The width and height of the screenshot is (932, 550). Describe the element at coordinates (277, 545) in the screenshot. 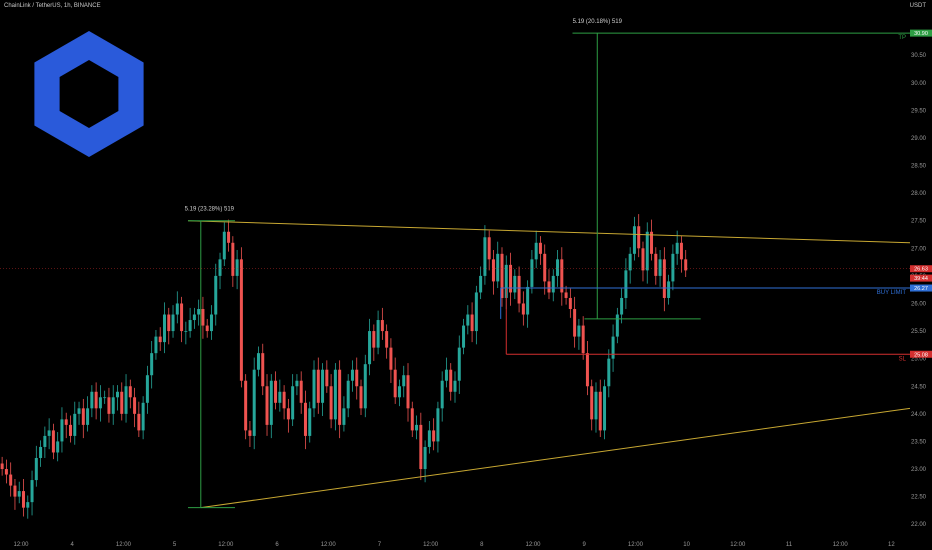

I see `x-tick-label: 6` at that location.